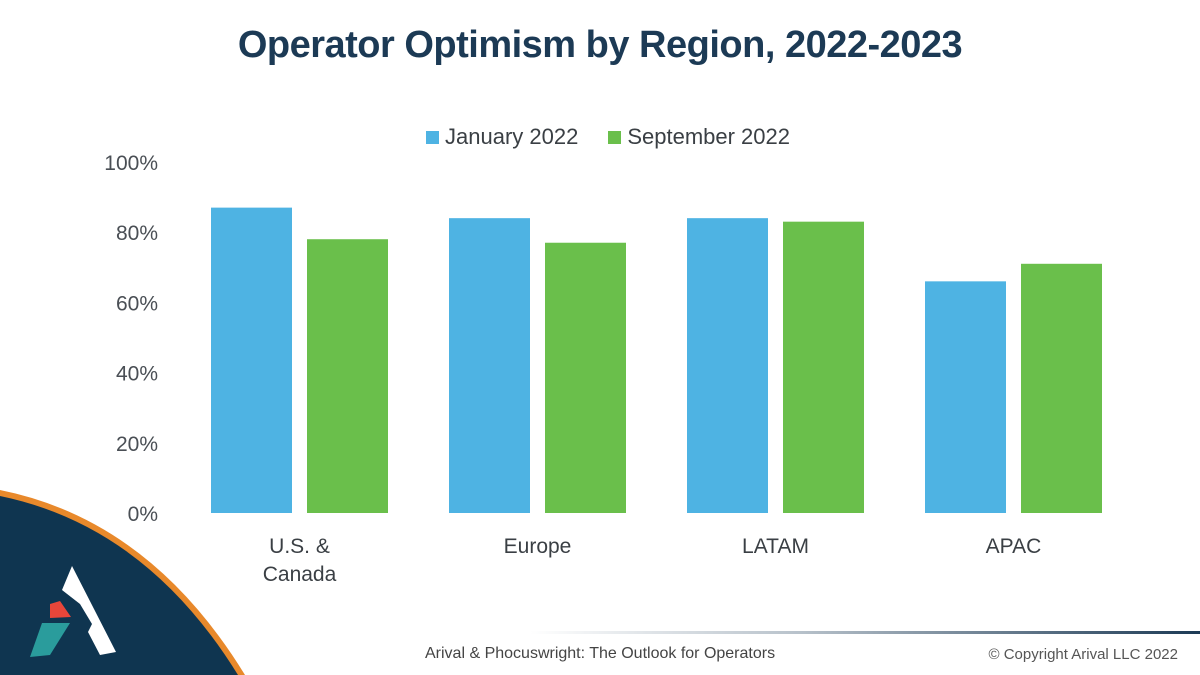 This screenshot has width=1200, height=675. Describe the element at coordinates (299, 546) in the screenshot. I see `x-tick-label: U.S. &` at that location.